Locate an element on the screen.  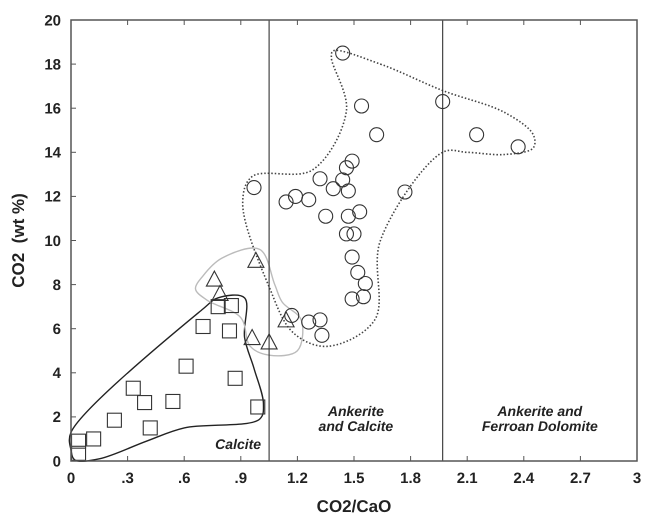
y-tick-label: 6 is located at coordinates (56, 329).